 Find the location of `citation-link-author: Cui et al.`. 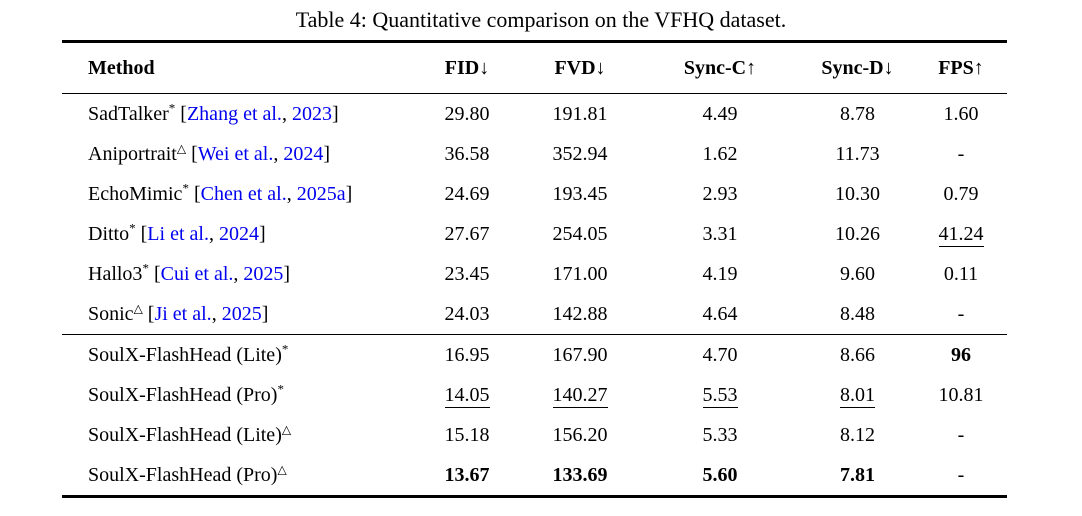

citation-link-author: Cui et al. is located at coordinates (197, 273).